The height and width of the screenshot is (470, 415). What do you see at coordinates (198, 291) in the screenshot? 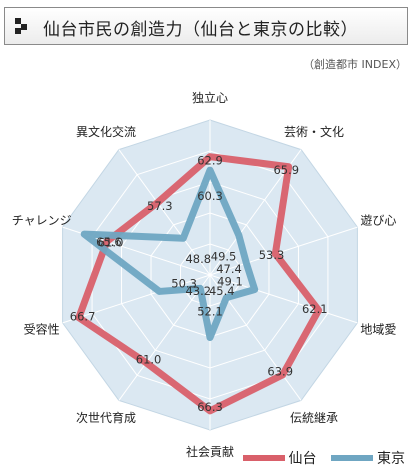
I see `data-label: 43.2` at bounding box center [198, 291].